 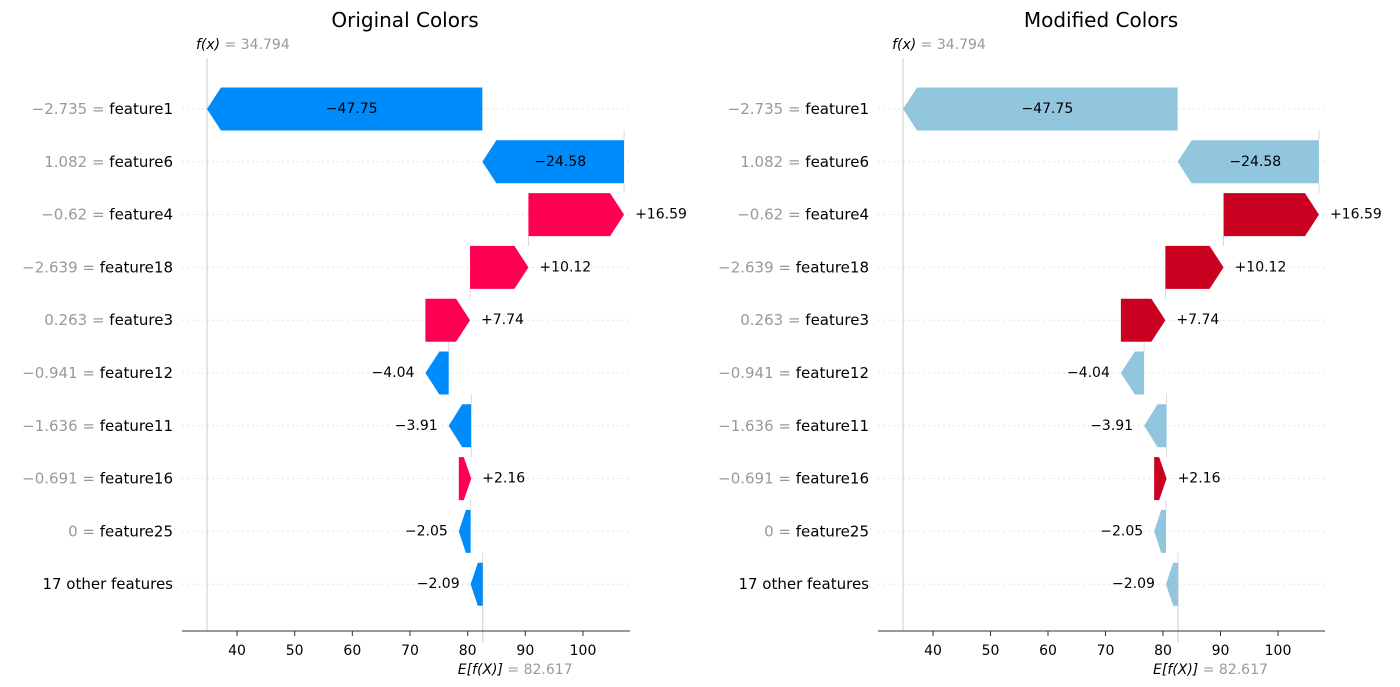 What do you see at coordinates (502, 320) in the screenshot?
I see `bar-value-label: +7.74` at bounding box center [502, 320].